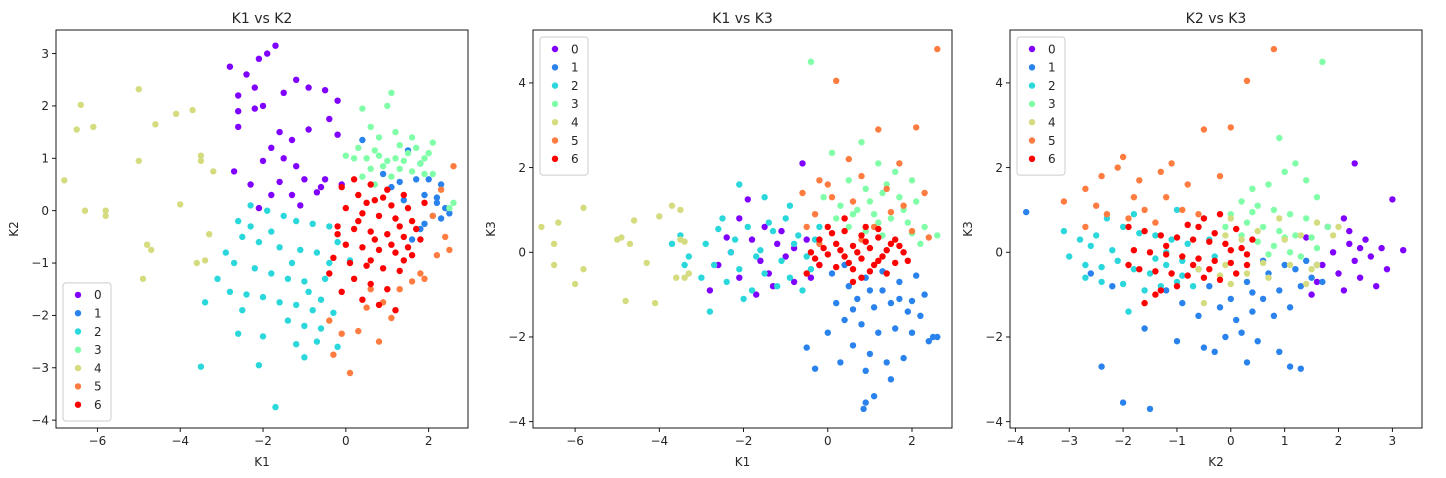  What do you see at coordinates (1216, 19) in the screenshot?
I see `chart-title: K2 vs K3` at bounding box center [1216, 19].